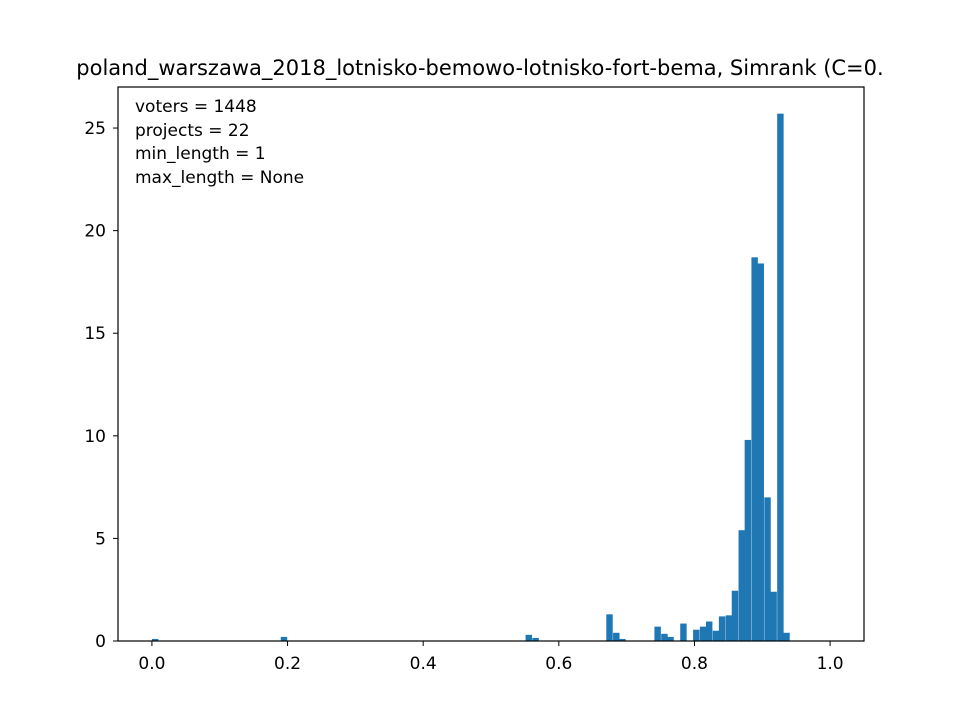 This screenshot has width=960, height=725. Describe the element at coordinates (423, 664) in the screenshot. I see `x-tick-label: 0.4` at that location.